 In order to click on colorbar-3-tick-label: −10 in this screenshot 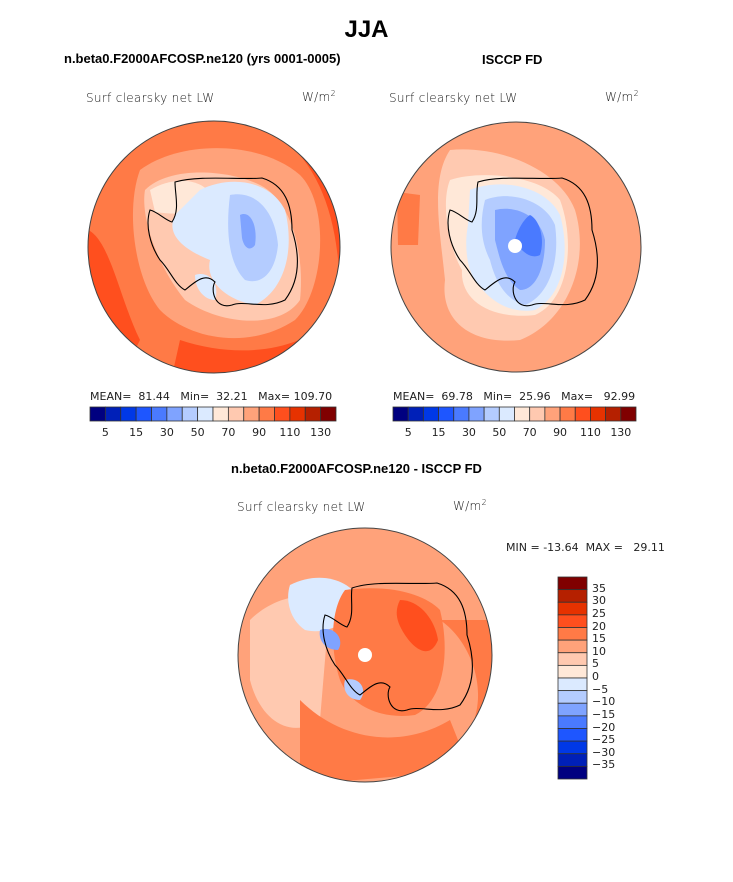, I will do `click(604, 702)`.